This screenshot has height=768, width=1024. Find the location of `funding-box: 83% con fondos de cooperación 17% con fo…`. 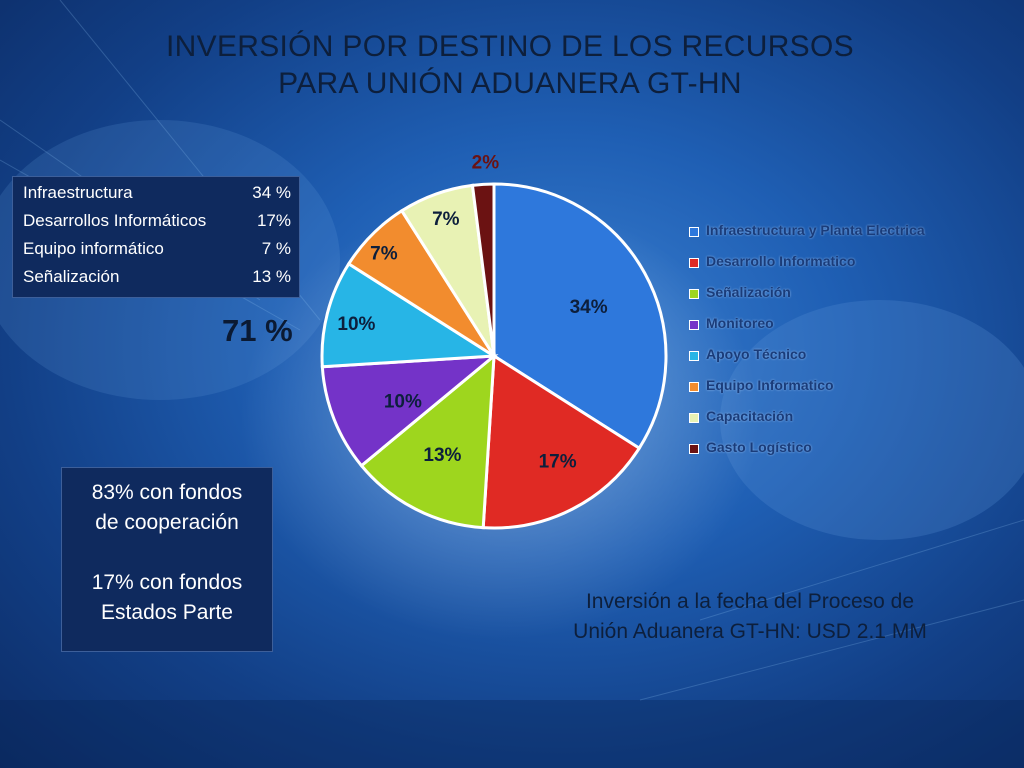

funding-box: 83% con fondos de cooperación 17% con fo… is located at coordinates (167, 559).